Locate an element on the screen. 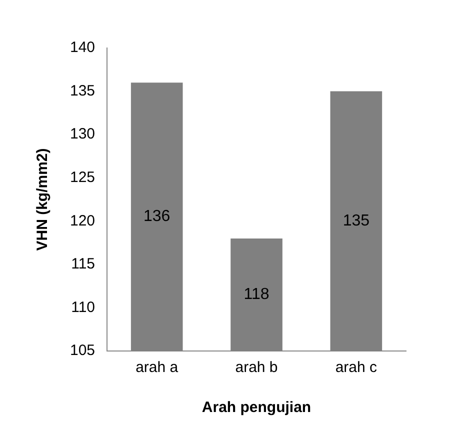  x-tick-label: arah b is located at coordinates (256, 367).